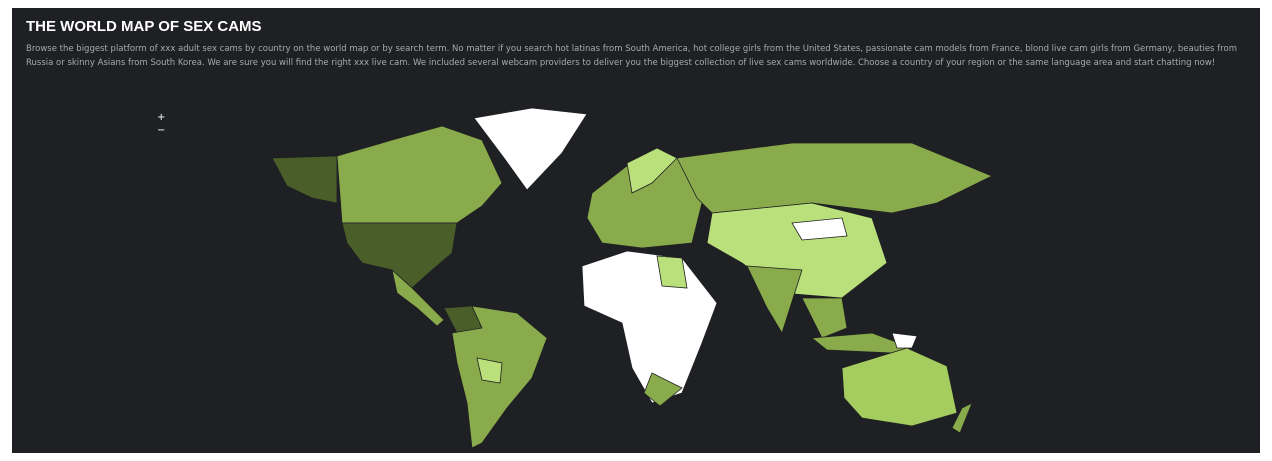 The height and width of the screenshot is (461, 1272). Describe the element at coordinates (144, 26) in the screenshot. I see `title: THE WORLD MAP OF SEX CAMS` at that location.